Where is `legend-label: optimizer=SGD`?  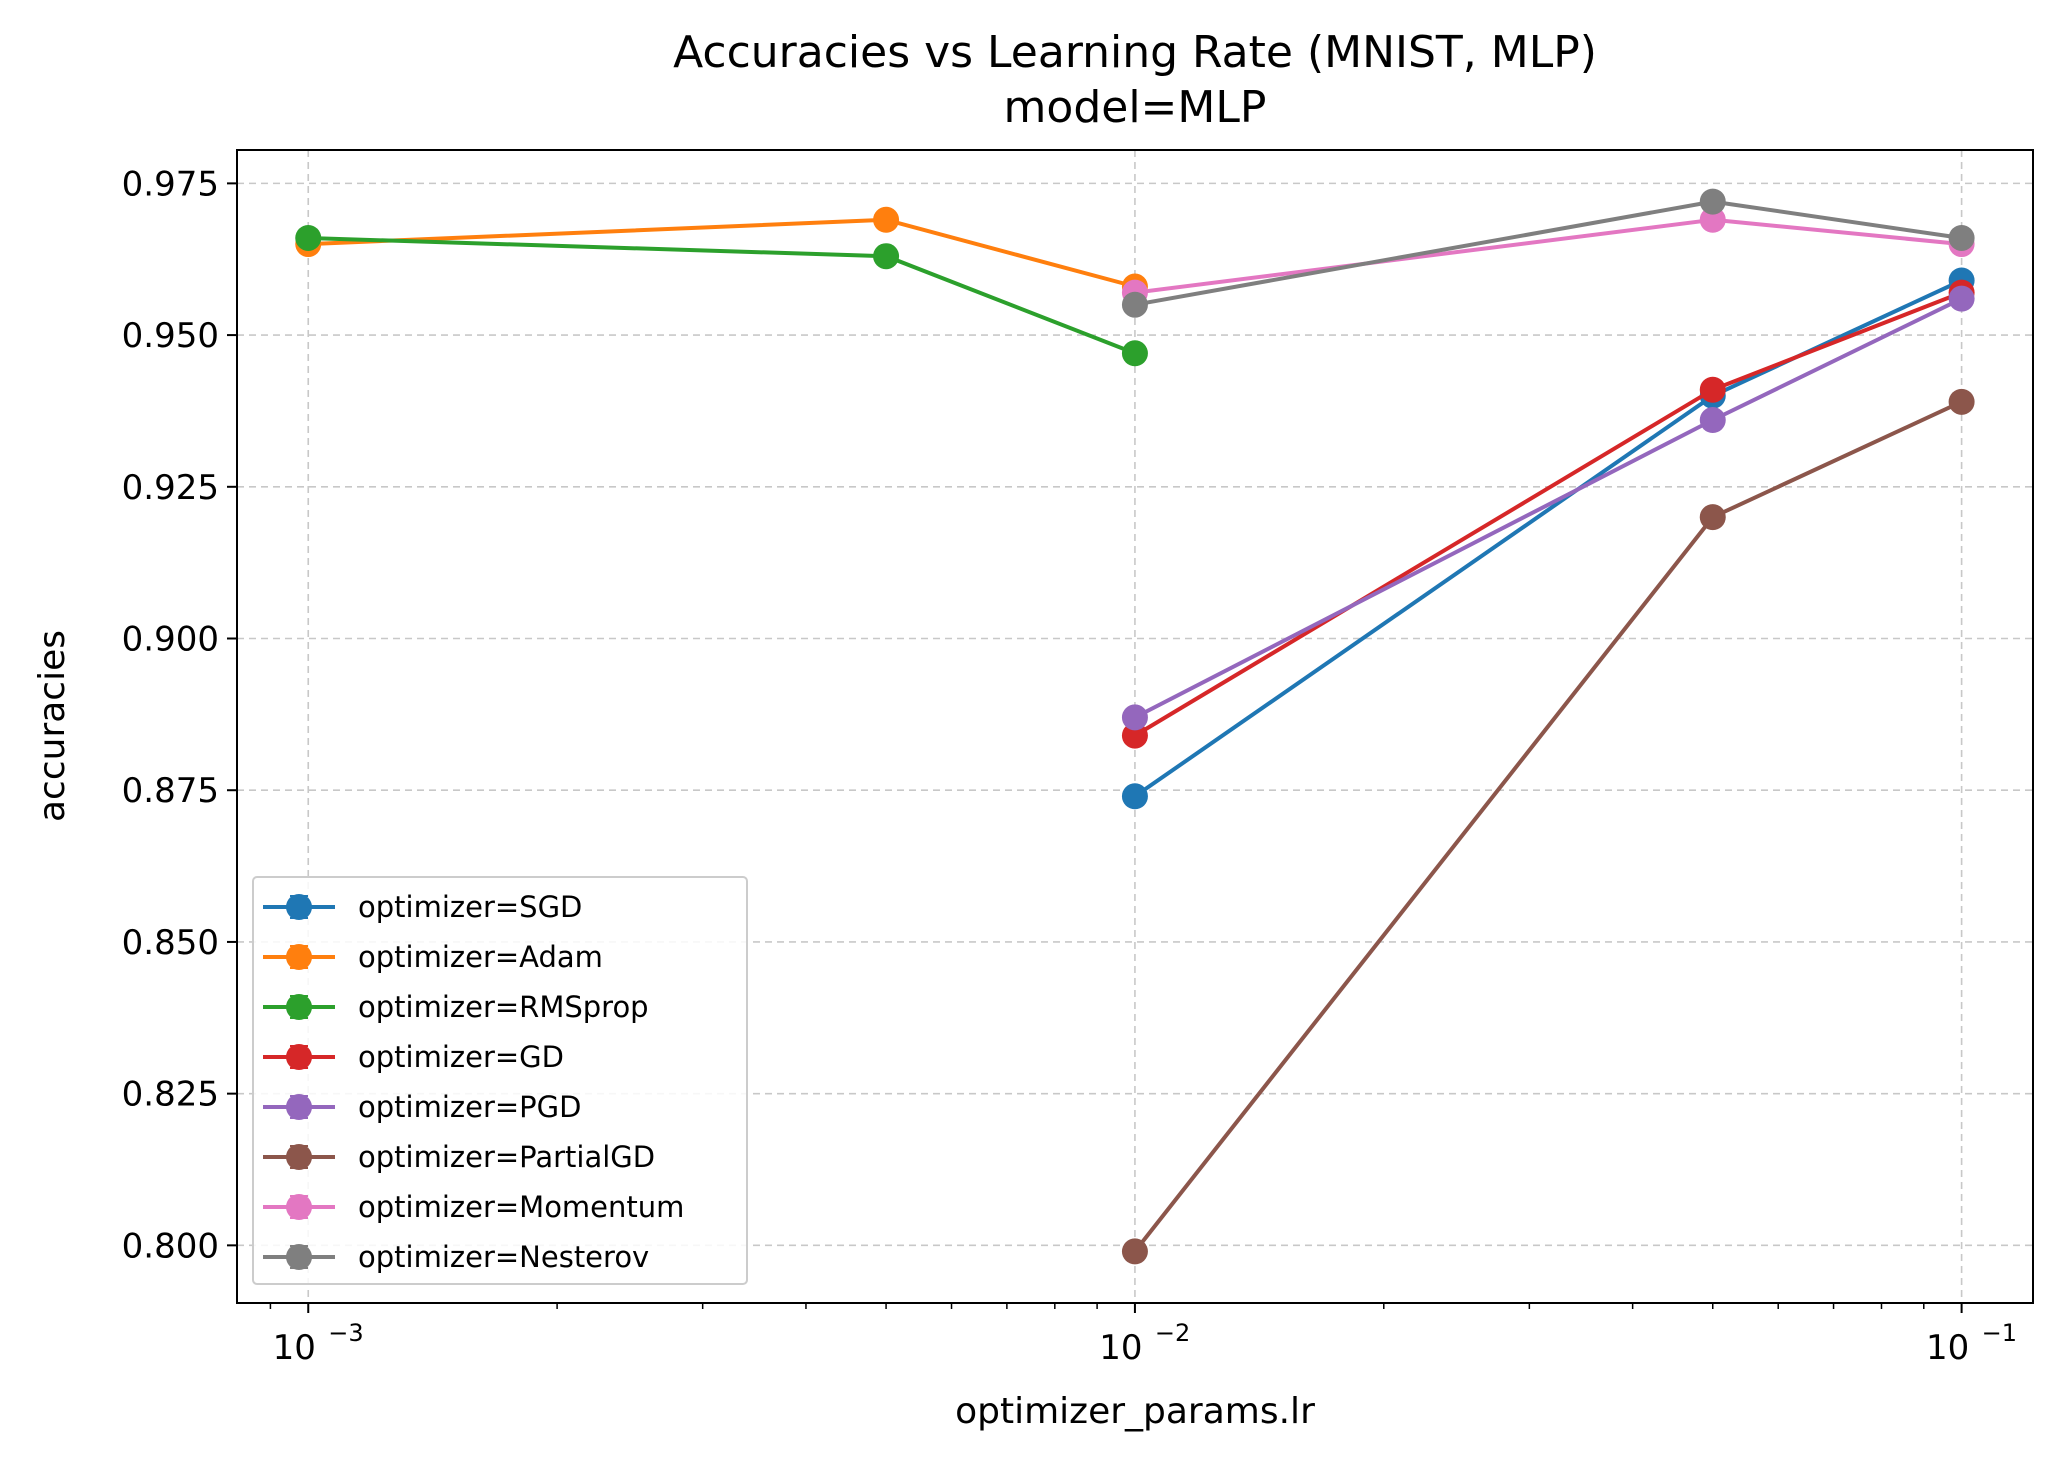 legend-label: optimizer=SGD is located at coordinates (470, 907).